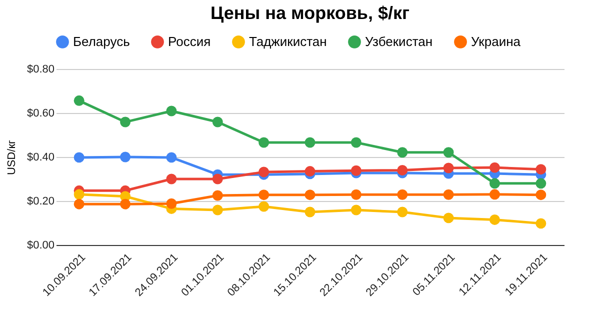 The image size is (603, 331). Describe the element at coordinates (40, 246) in the screenshot. I see `y-tick-label: $0.00` at that location.